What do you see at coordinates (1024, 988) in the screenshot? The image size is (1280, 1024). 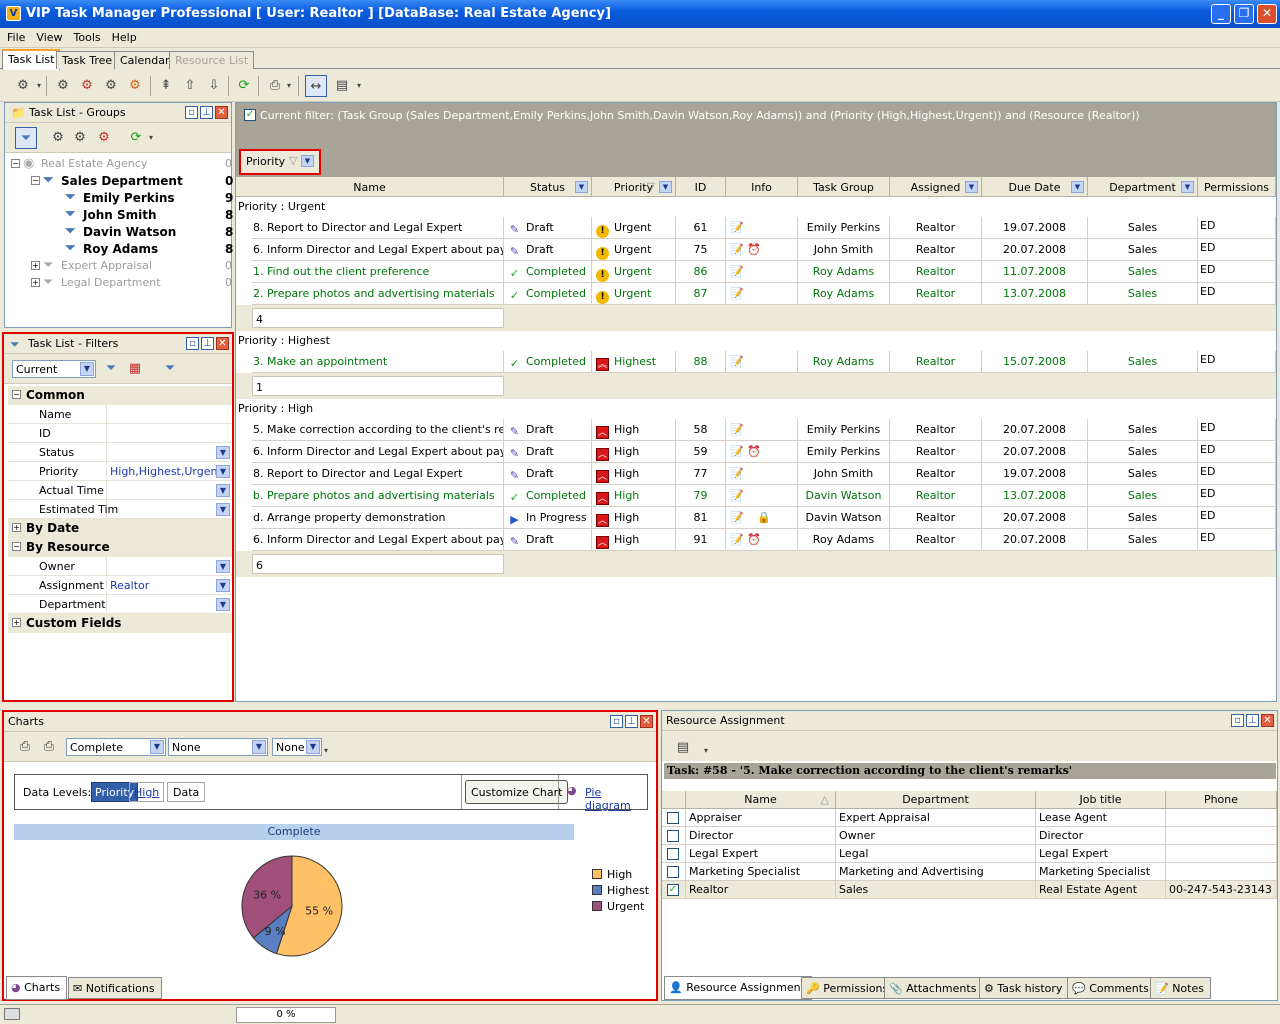 I see `tab-resource-3: ⚙ Task history` at bounding box center [1024, 988].